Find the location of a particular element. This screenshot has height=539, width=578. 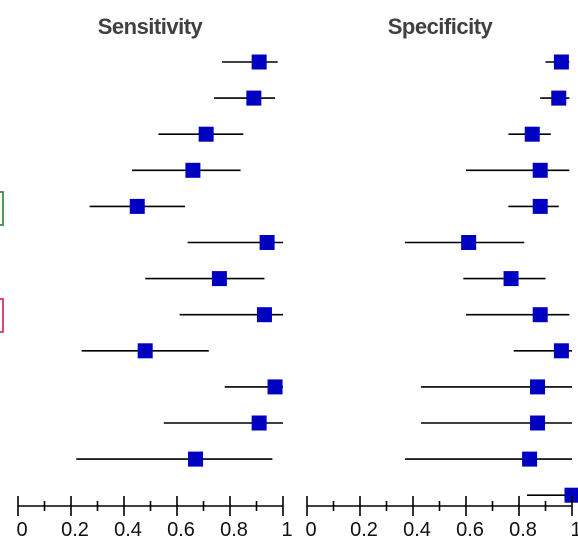

specificity-title: Specificity is located at coordinates (441, 26).